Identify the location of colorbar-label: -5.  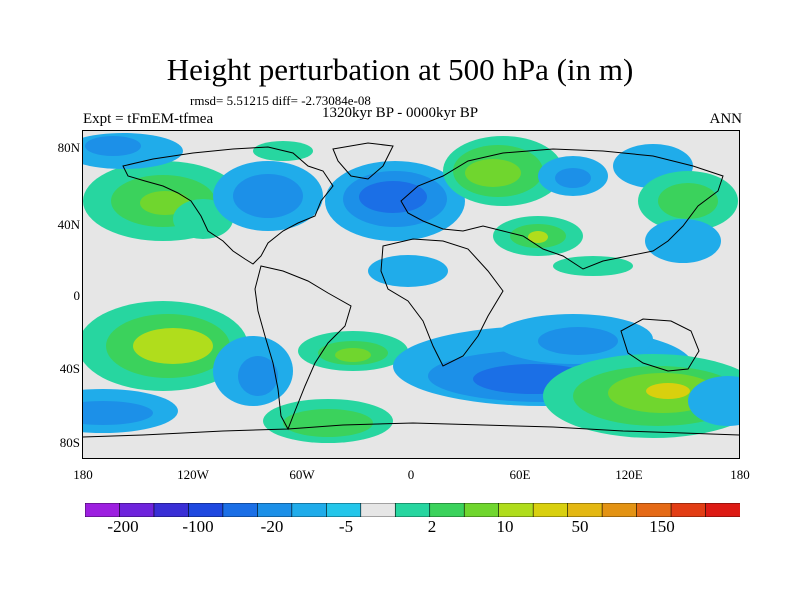
(346, 526).